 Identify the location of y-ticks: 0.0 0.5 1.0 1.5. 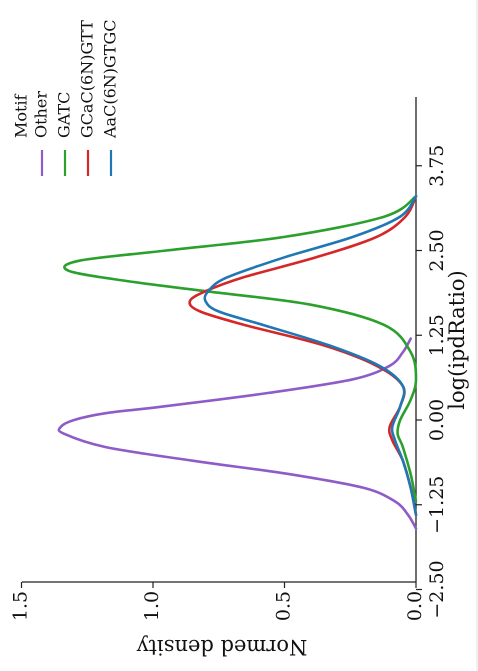
(218, 601).